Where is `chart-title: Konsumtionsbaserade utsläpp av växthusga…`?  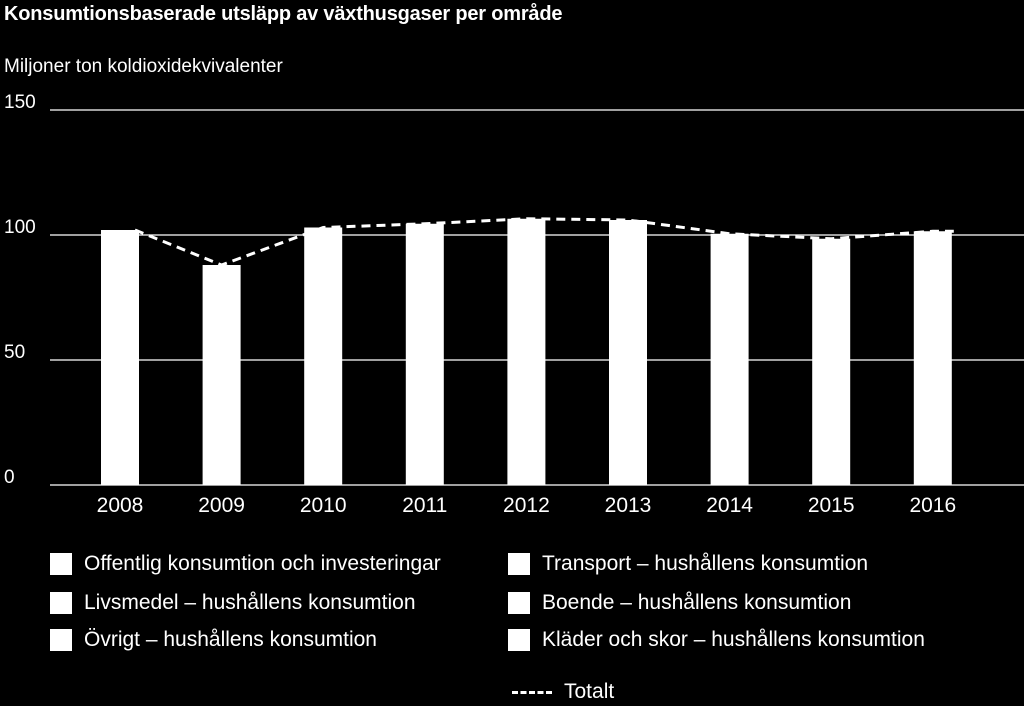 chart-title: Konsumtionsbaserade utsläpp av växthusga… is located at coordinates (283, 14).